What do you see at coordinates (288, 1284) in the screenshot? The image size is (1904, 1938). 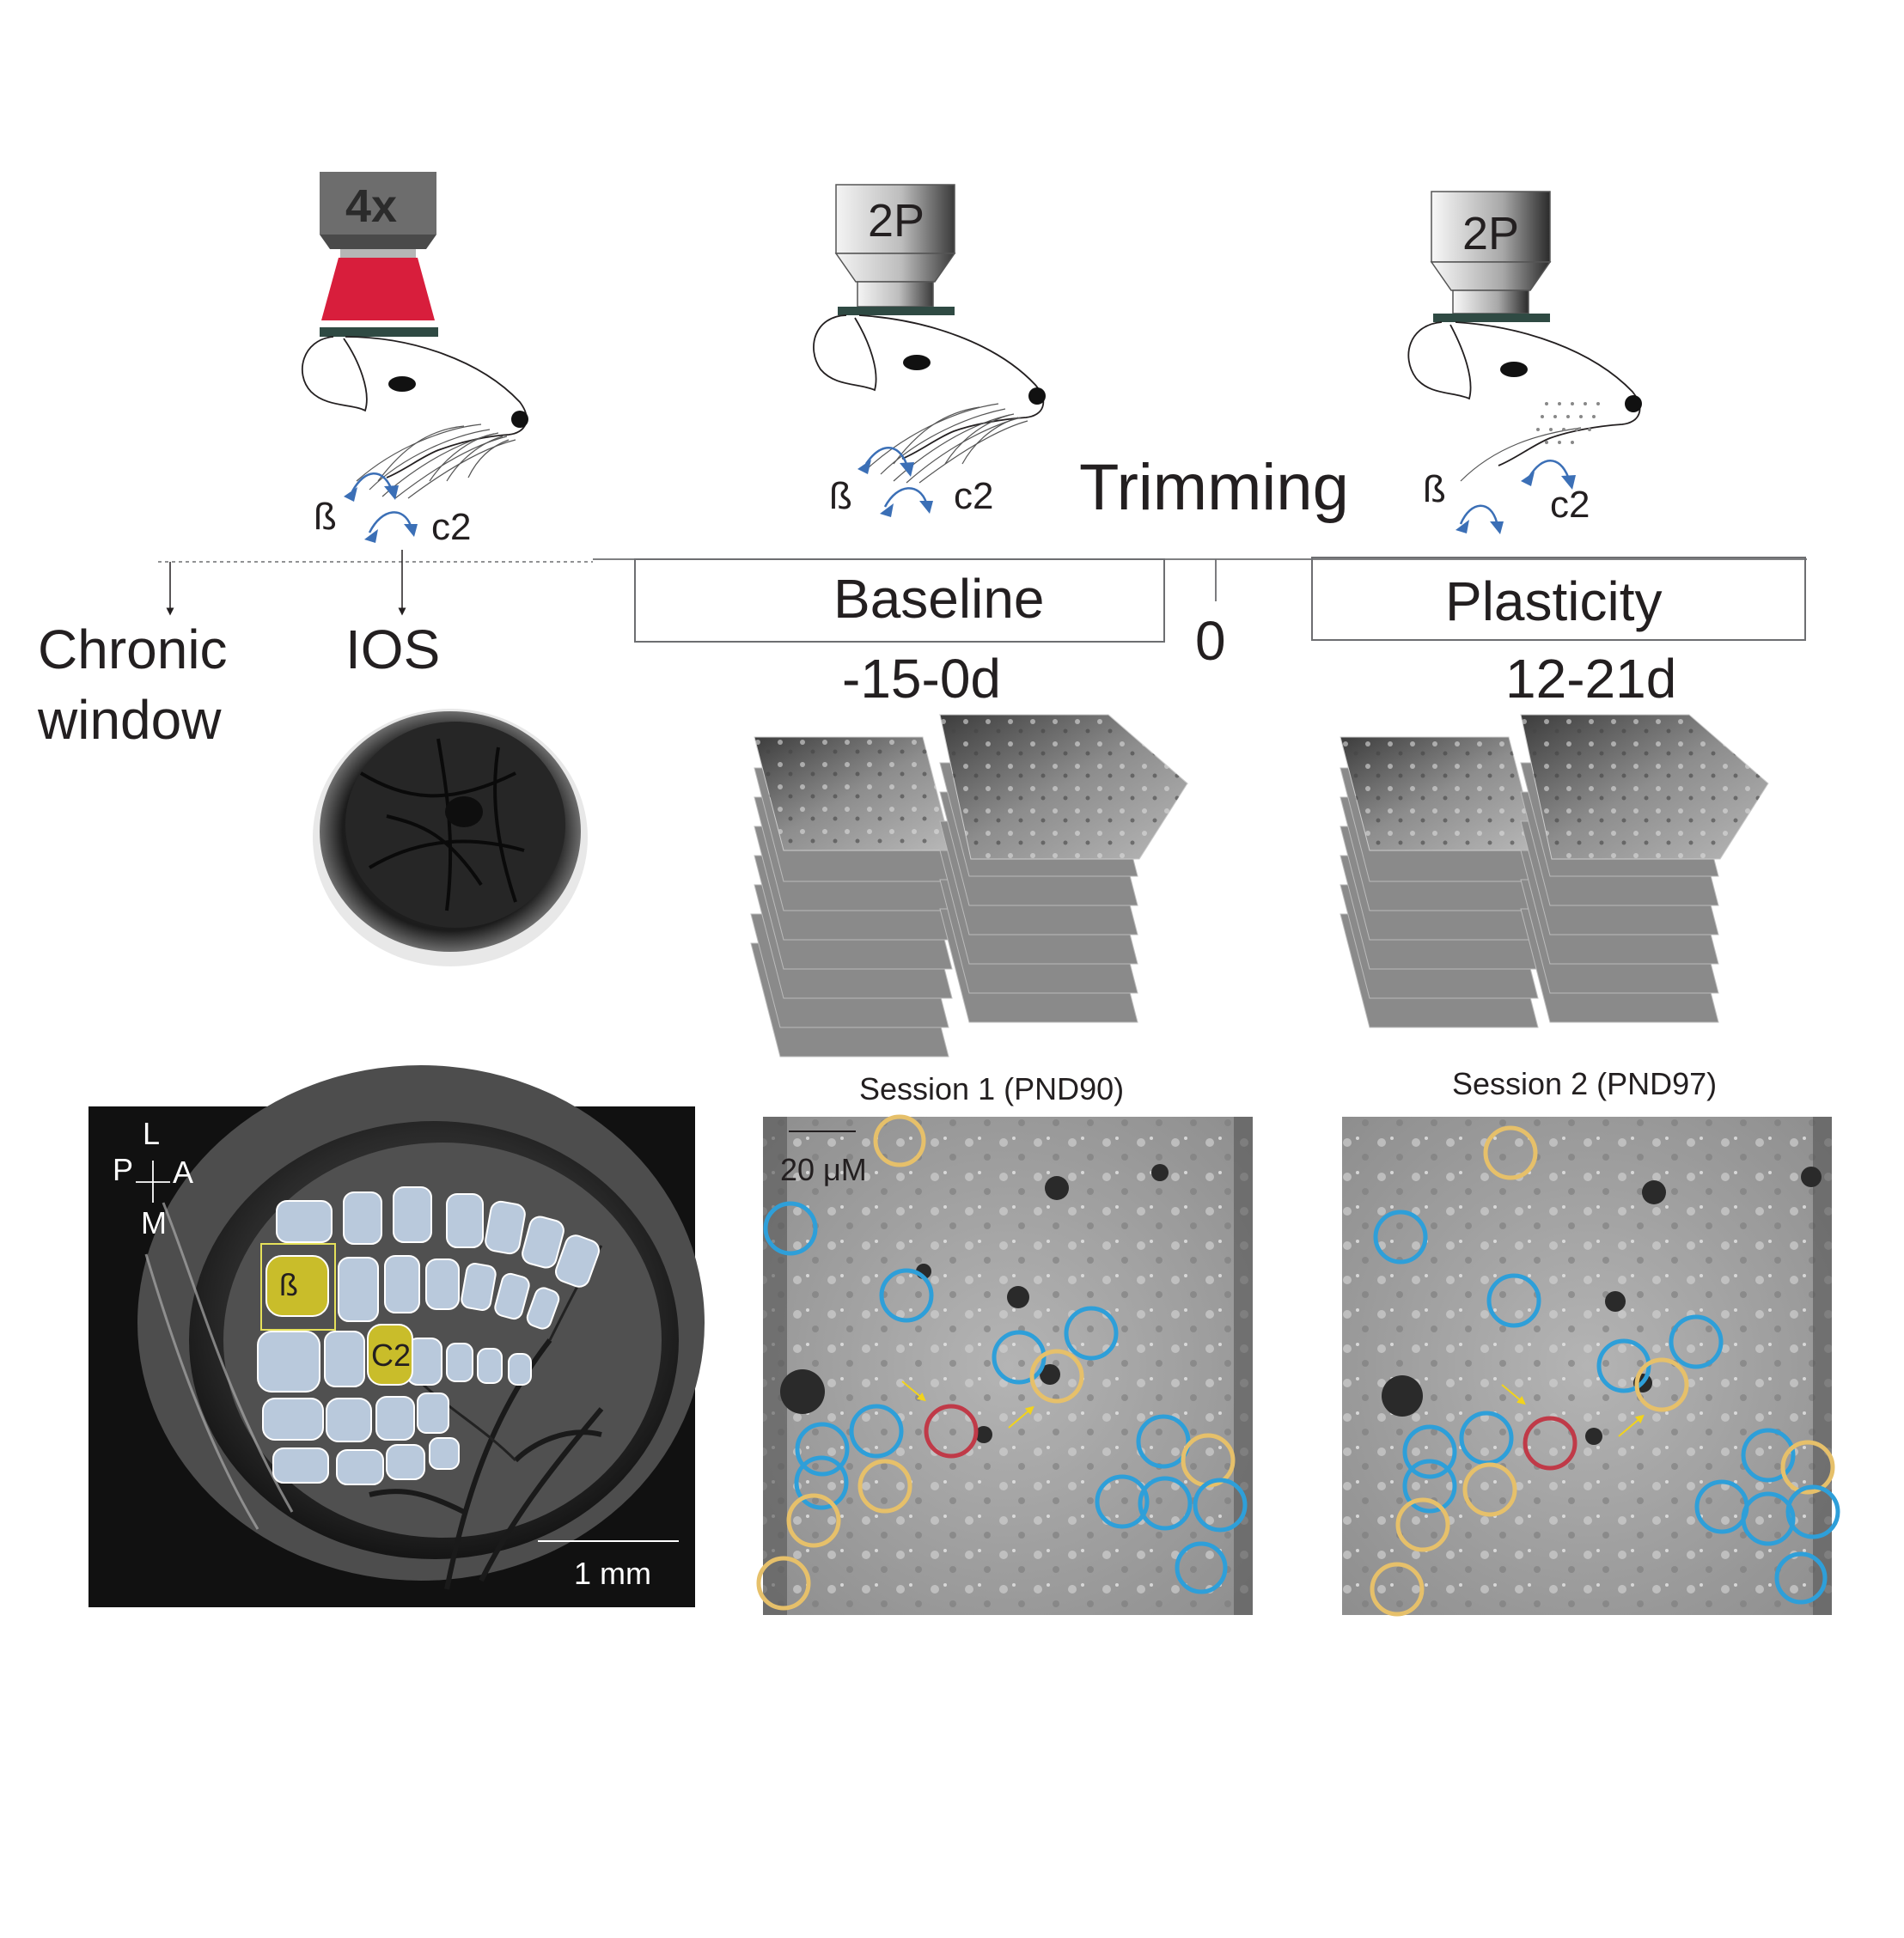 I see `beta-barrel-label: ß` at bounding box center [288, 1284].